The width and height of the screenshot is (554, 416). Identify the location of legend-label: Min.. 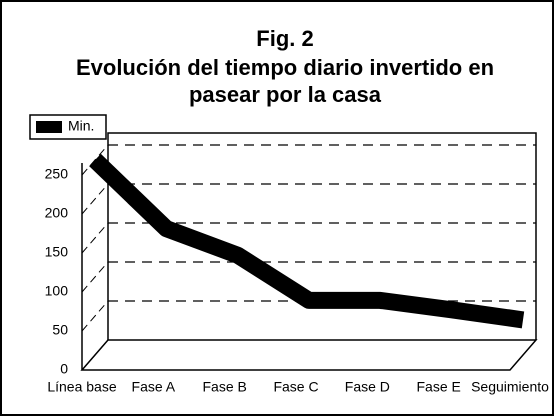
(81, 126).